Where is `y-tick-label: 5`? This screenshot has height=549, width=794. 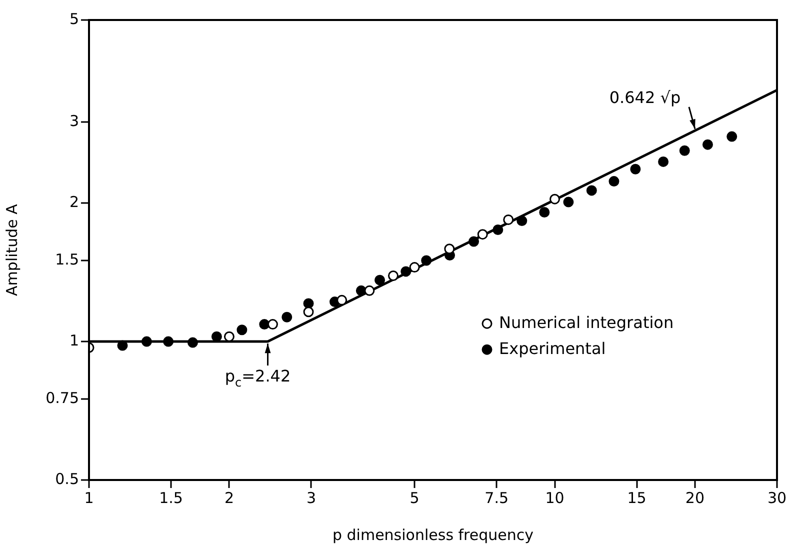
y-tick-label: 5 is located at coordinates (74, 19).